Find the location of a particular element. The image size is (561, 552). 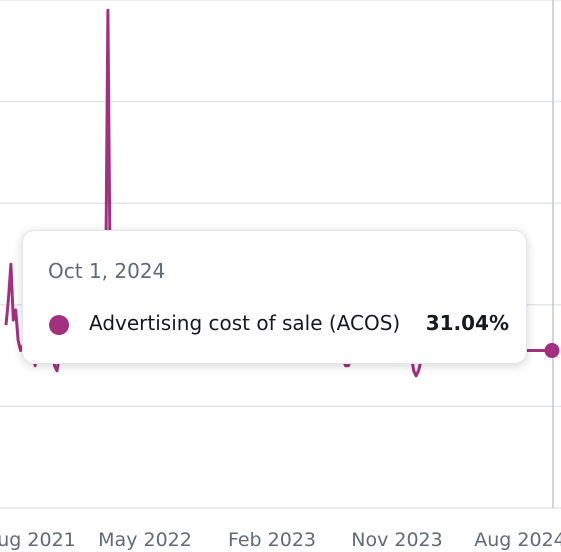

tooltip-series-name: Advertising cost of sale (ACOS) is located at coordinates (245, 323).